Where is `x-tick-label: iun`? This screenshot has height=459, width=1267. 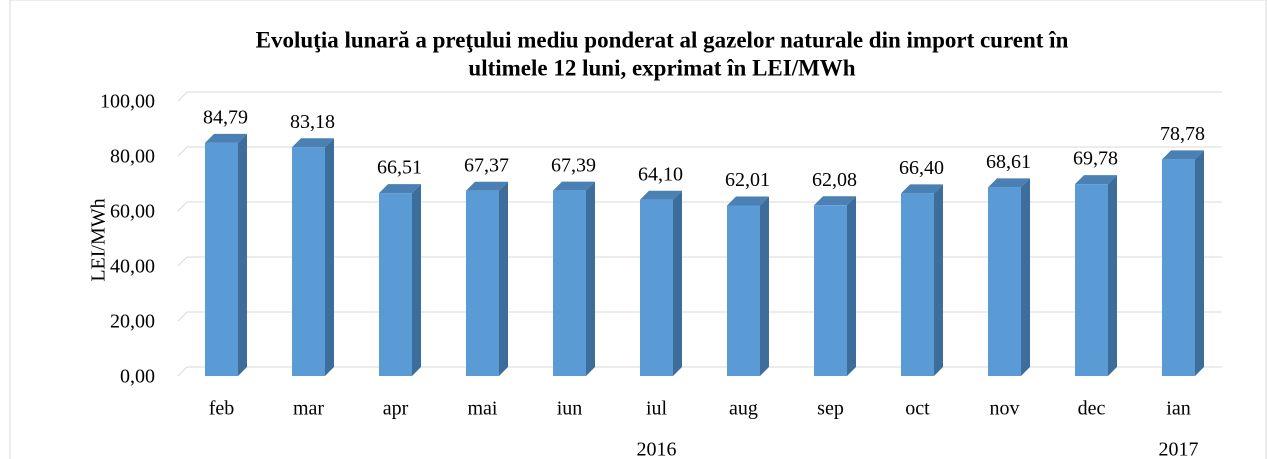
x-tick-label: iun is located at coordinates (570, 409).